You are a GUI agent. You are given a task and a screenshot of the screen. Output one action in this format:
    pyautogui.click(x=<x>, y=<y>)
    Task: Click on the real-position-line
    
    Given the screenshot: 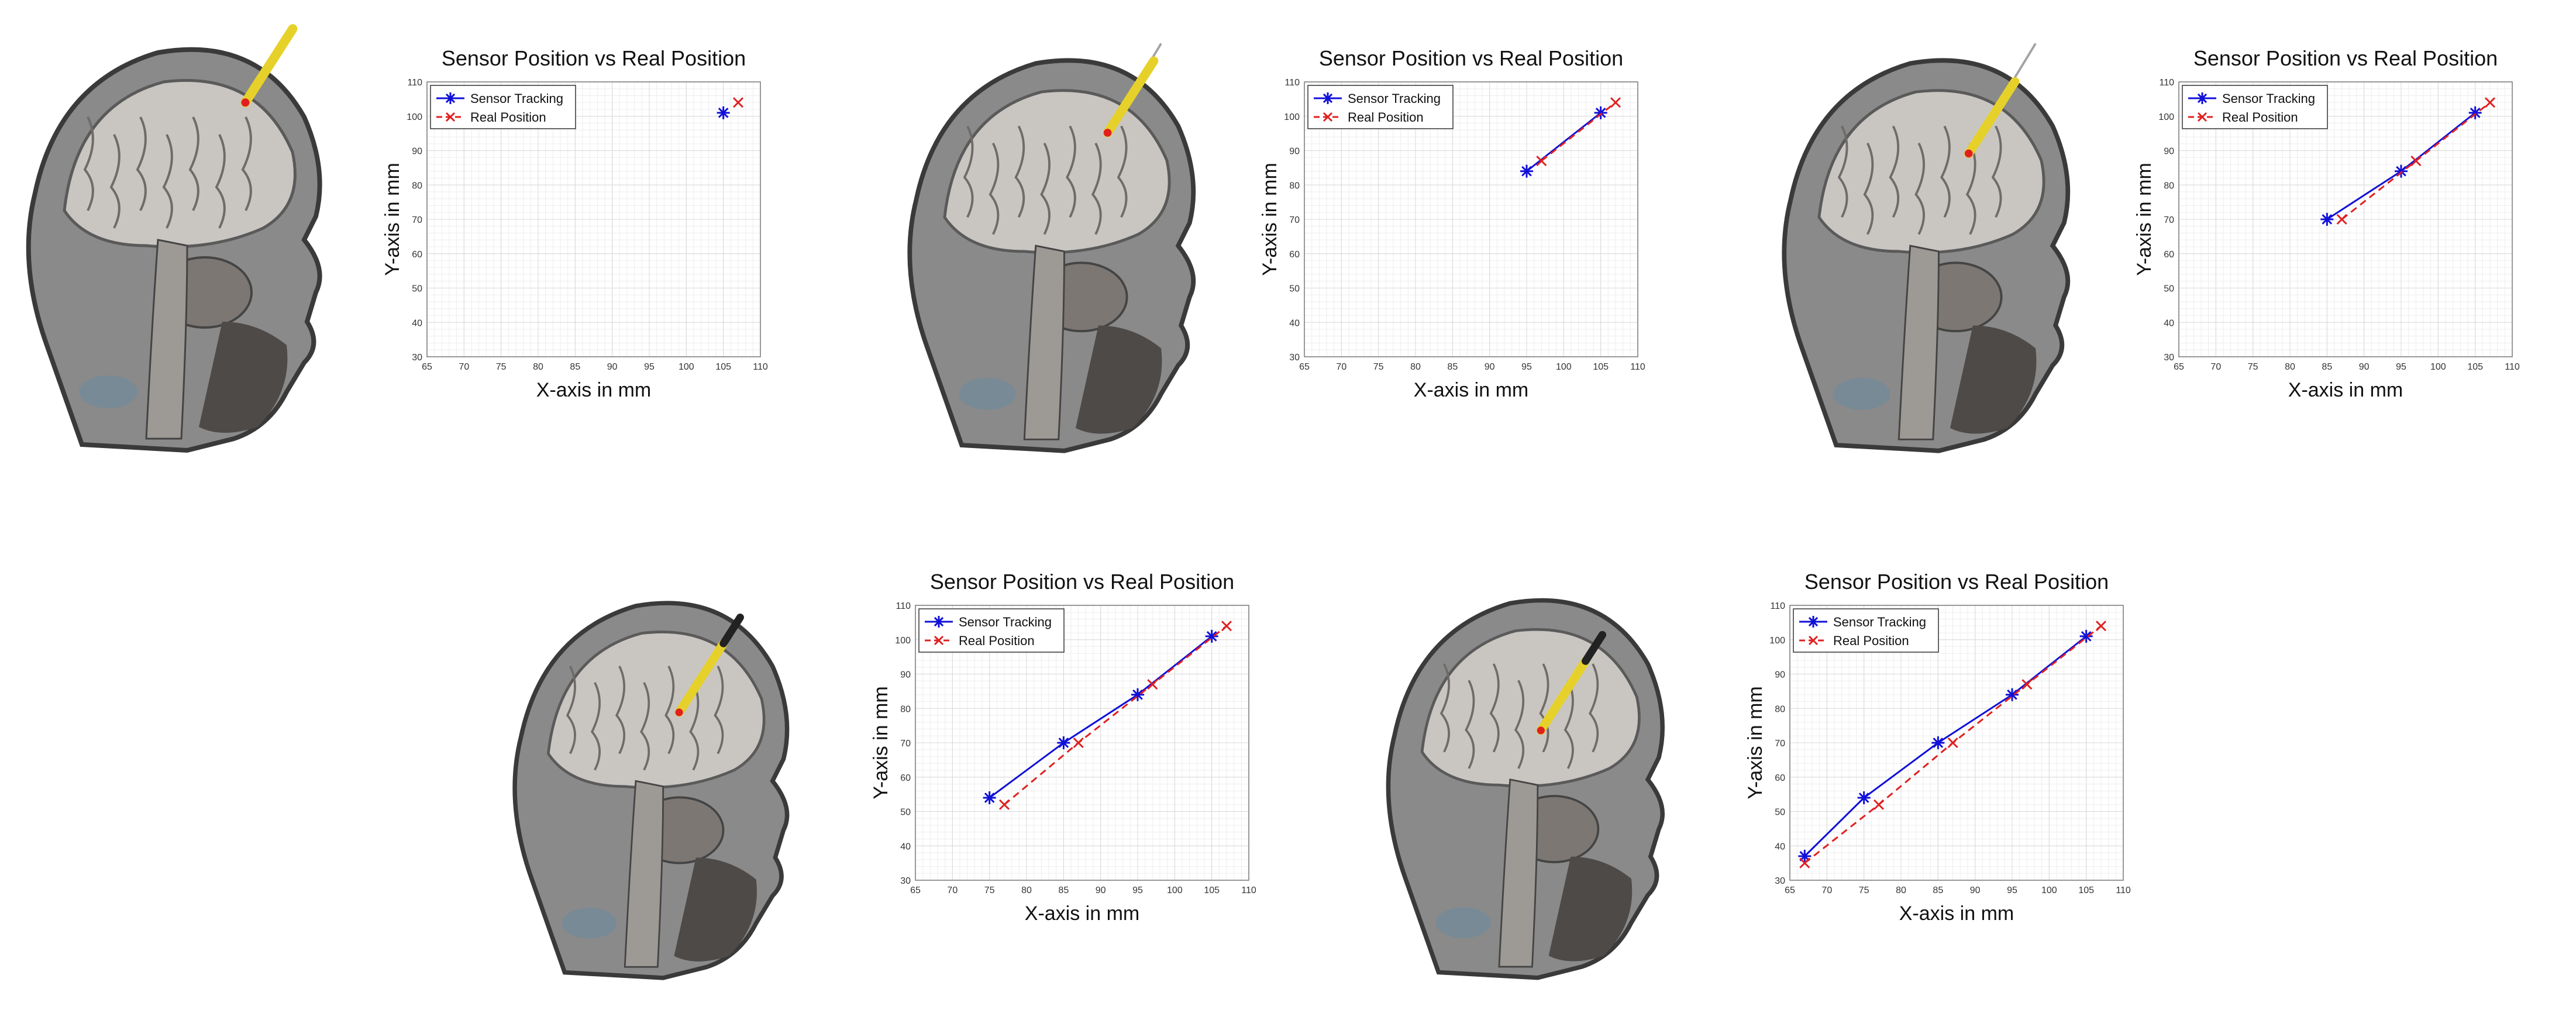 What is the action you would take?
    pyautogui.click(x=1578, y=132)
    